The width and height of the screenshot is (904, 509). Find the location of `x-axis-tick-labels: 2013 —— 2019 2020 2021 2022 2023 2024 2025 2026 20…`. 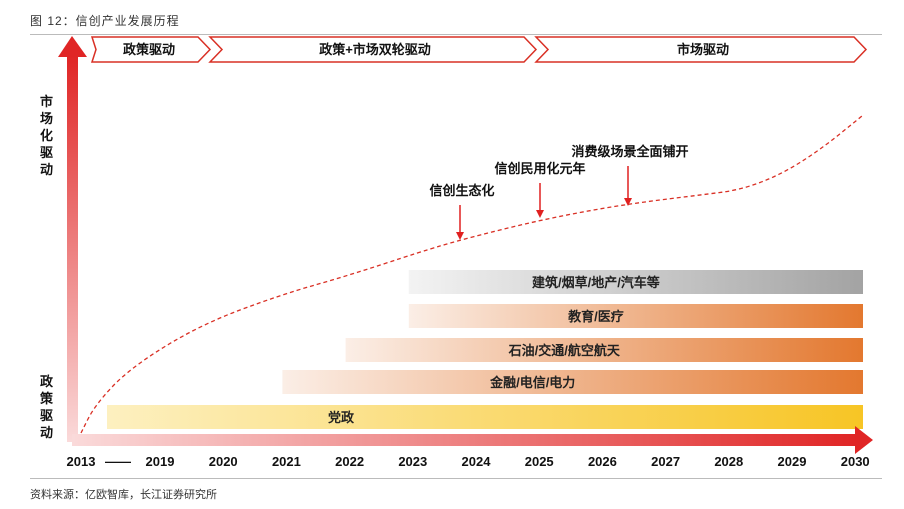

x-axis-tick-labels: 2013 —— 2019 2020 2021 2022 2023 2024 2025 2026 20… is located at coordinates (468, 461).